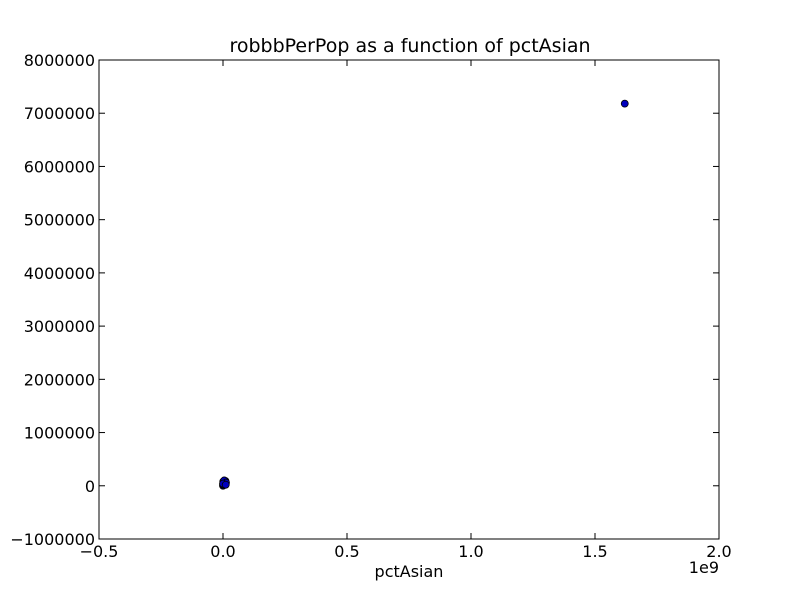  I want to click on y-tick-label: 6000000, so click(59, 166).